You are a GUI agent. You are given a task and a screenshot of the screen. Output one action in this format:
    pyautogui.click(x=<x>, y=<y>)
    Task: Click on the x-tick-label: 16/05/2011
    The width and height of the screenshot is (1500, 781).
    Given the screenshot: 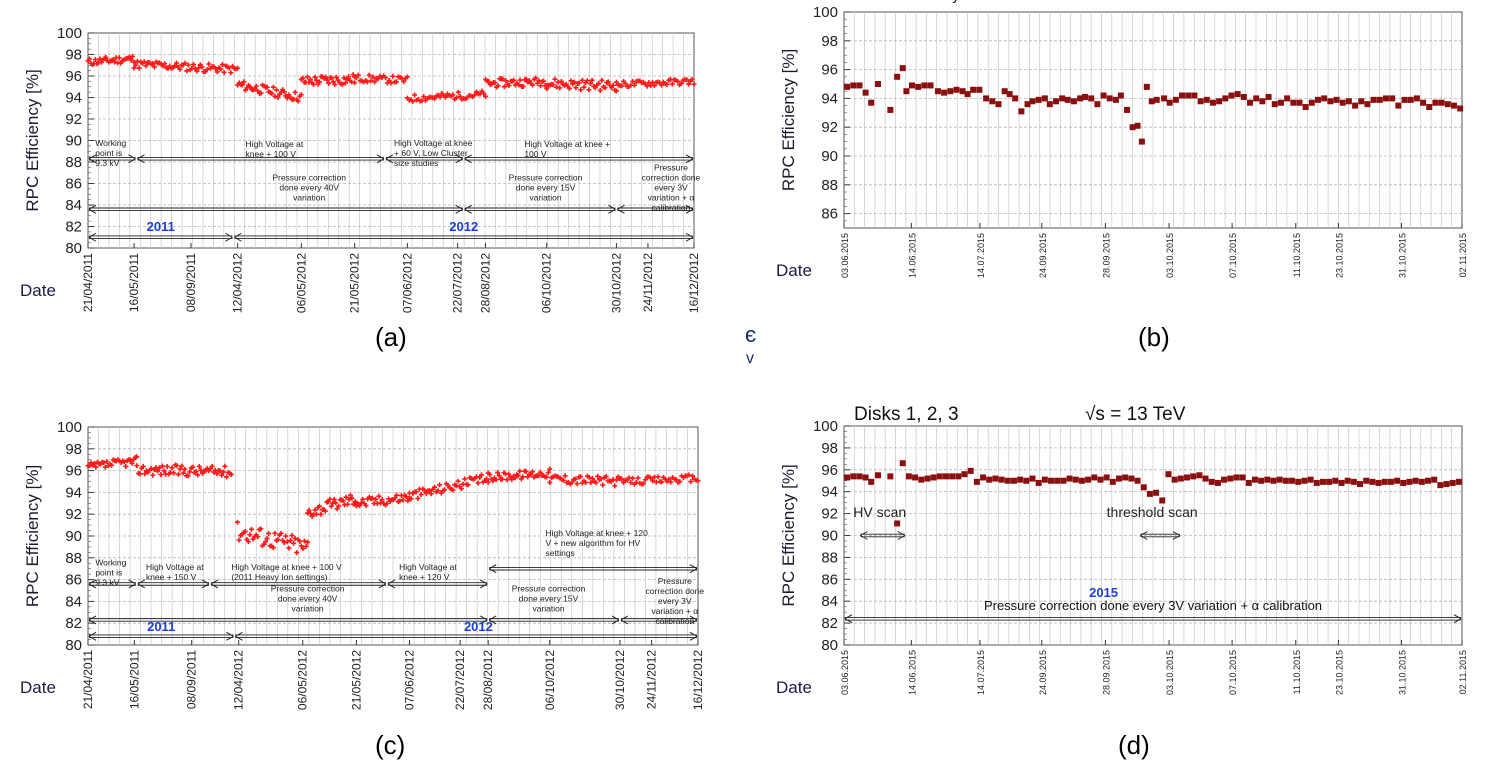 What is the action you would take?
    pyautogui.click(x=134, y=282)
    